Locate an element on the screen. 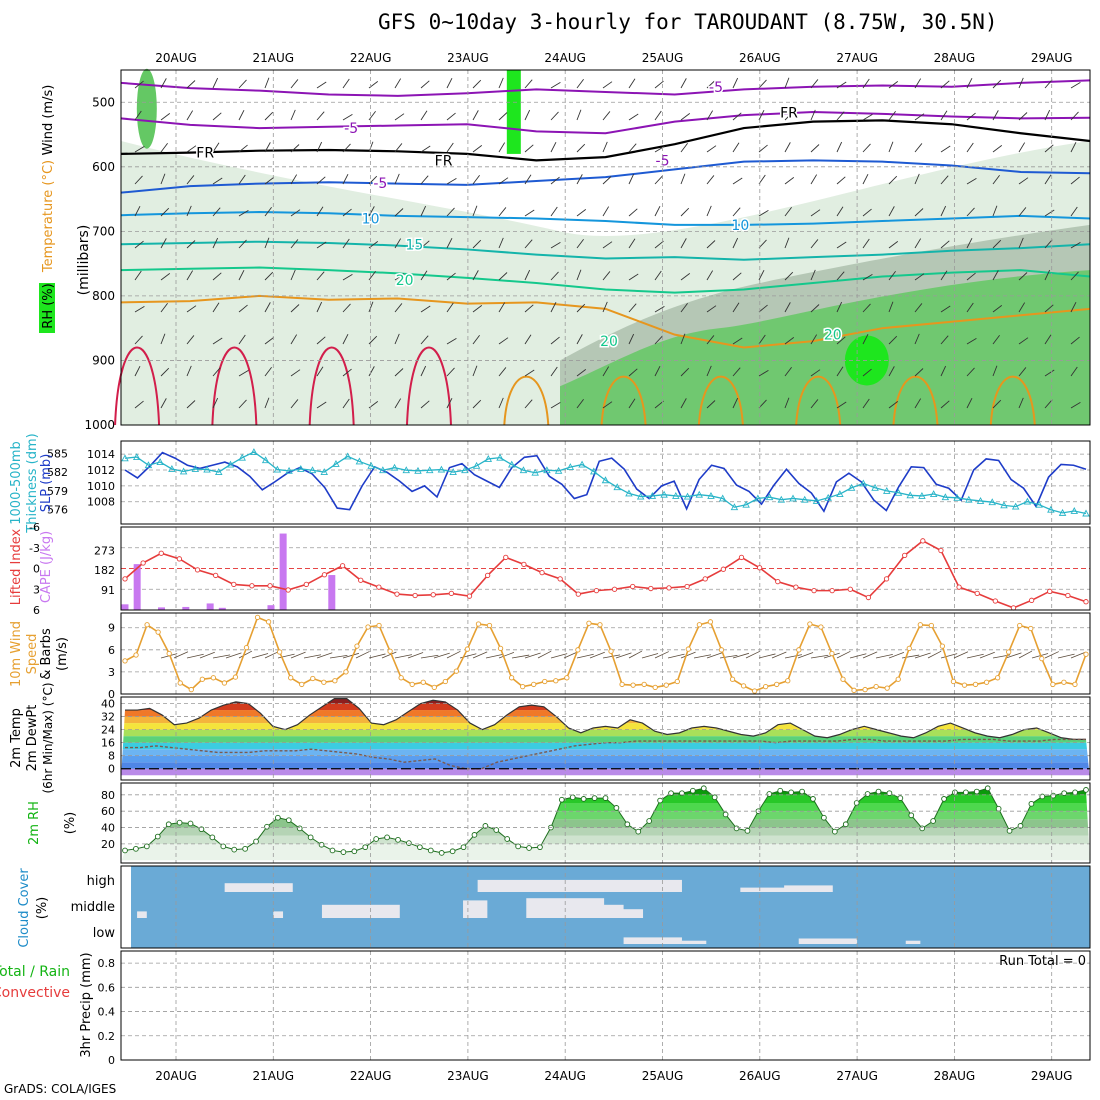 The width and height of the screenshot is (1100, 1100). temp-tick-label: 0 is located at coordinates (111, 769).